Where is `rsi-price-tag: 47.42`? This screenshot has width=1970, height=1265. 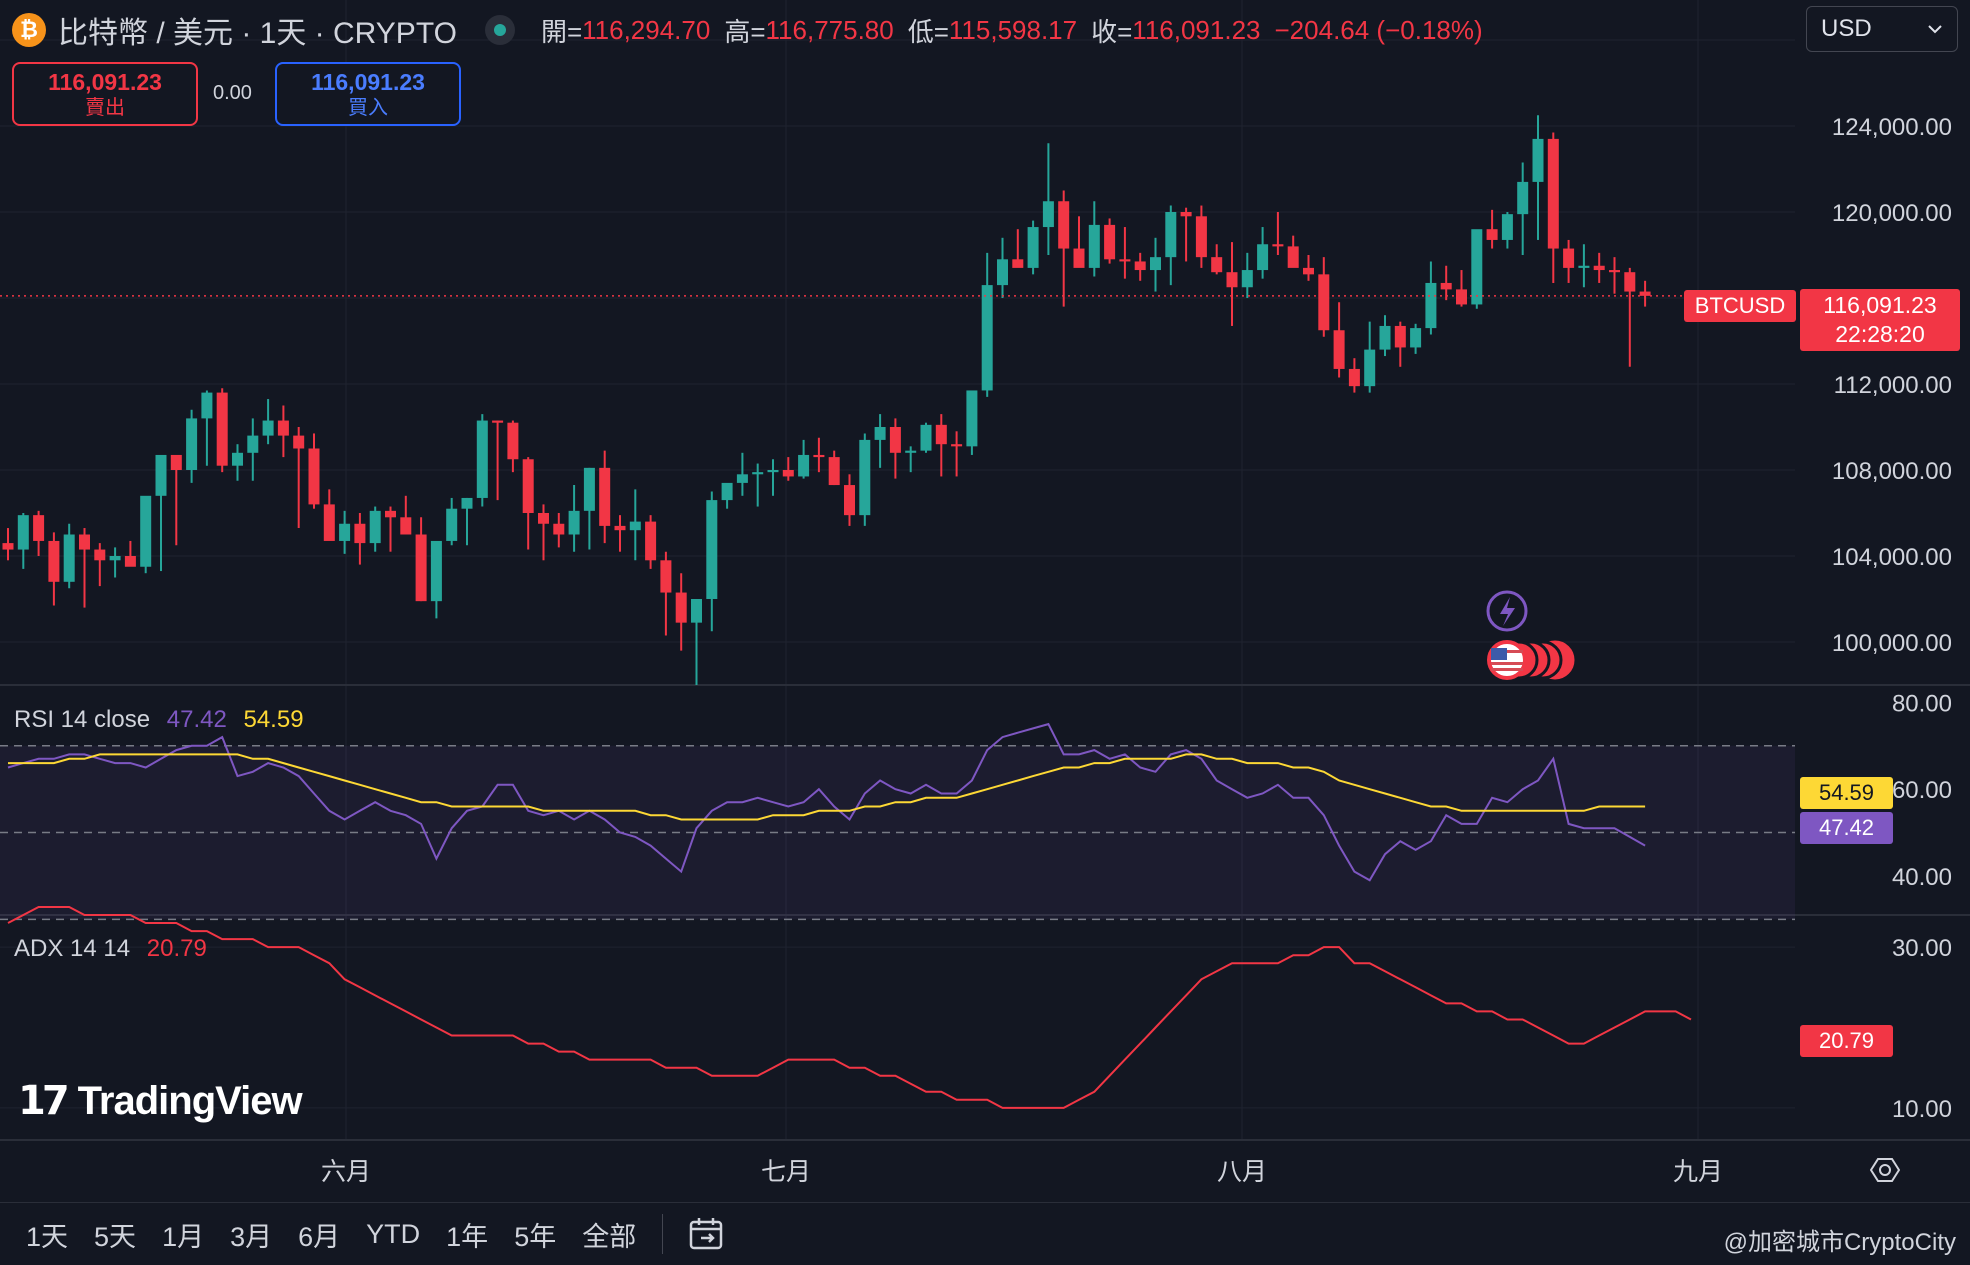
rsi-price-tag: 47.42 is located at coordinates (1846, 828).